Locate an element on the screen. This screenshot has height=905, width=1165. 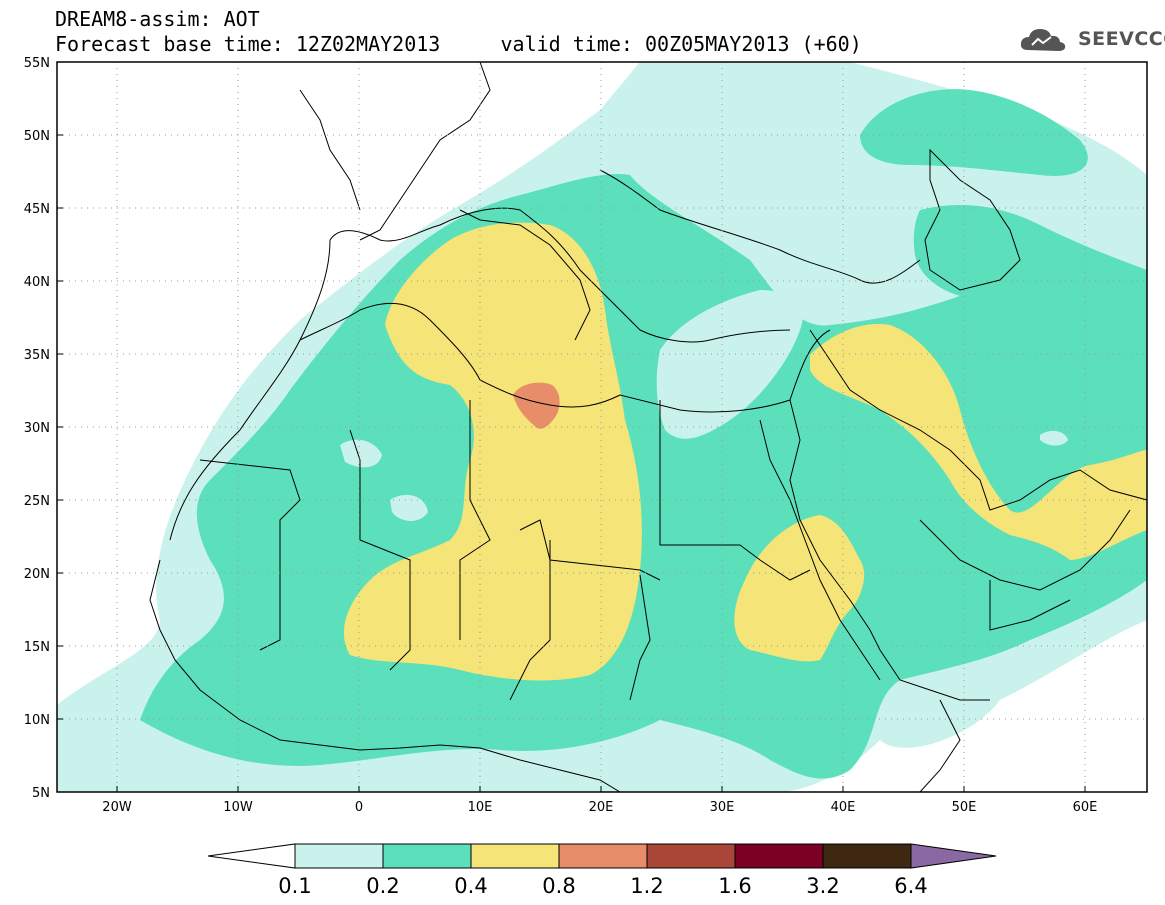
colorbar-label: 1.6 is located at coordinates (734, 886).